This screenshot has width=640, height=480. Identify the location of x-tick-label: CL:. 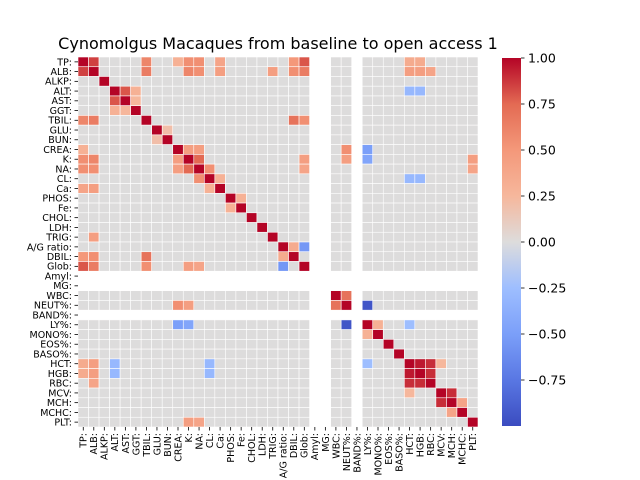
(210, 440).